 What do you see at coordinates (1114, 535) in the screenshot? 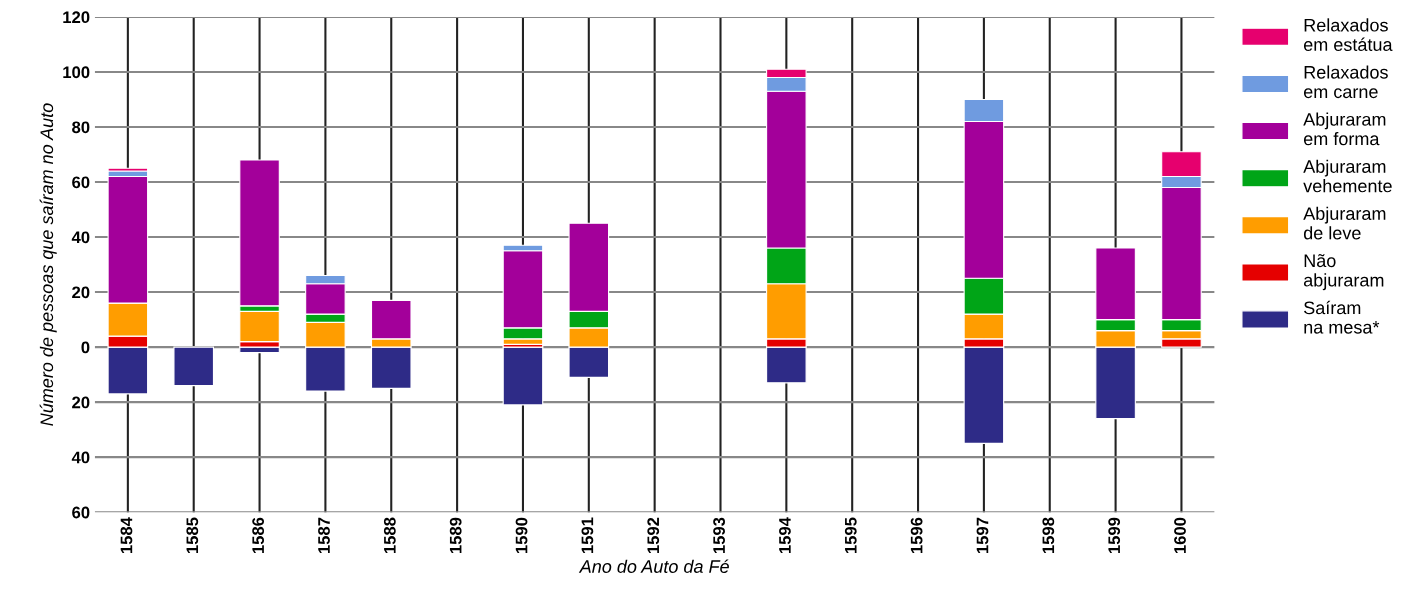
I see `x-tick-label: 1599` at bounding box center [1114, 535].